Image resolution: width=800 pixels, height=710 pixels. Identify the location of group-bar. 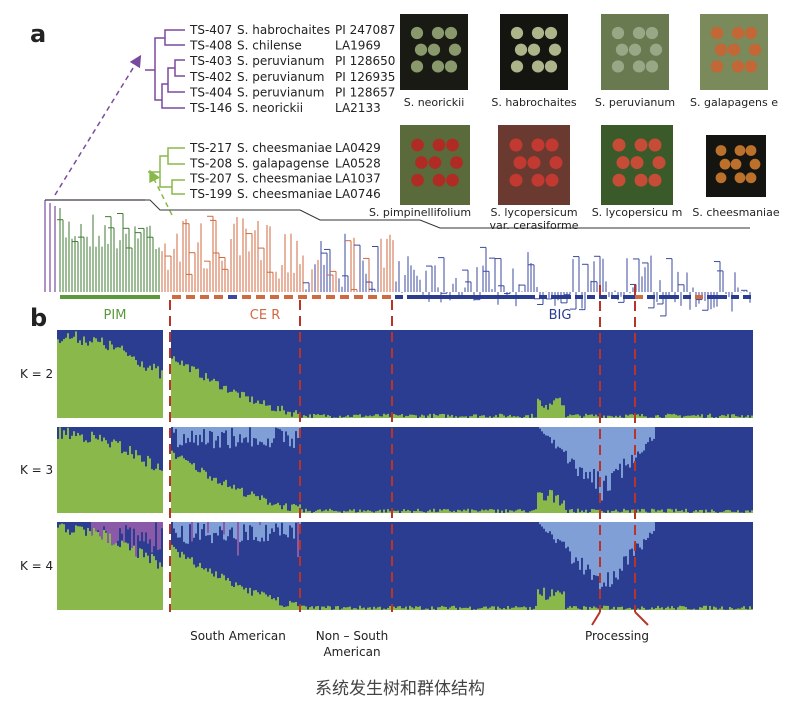
(591, 297).